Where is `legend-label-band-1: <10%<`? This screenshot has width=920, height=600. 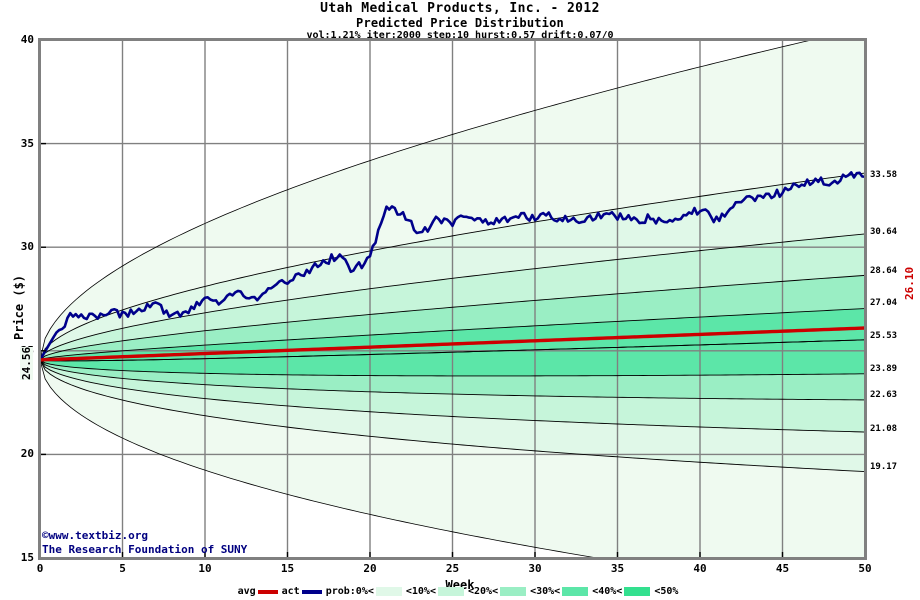 legend-label-band-1: <10%< is located at coordinates (420, 591).